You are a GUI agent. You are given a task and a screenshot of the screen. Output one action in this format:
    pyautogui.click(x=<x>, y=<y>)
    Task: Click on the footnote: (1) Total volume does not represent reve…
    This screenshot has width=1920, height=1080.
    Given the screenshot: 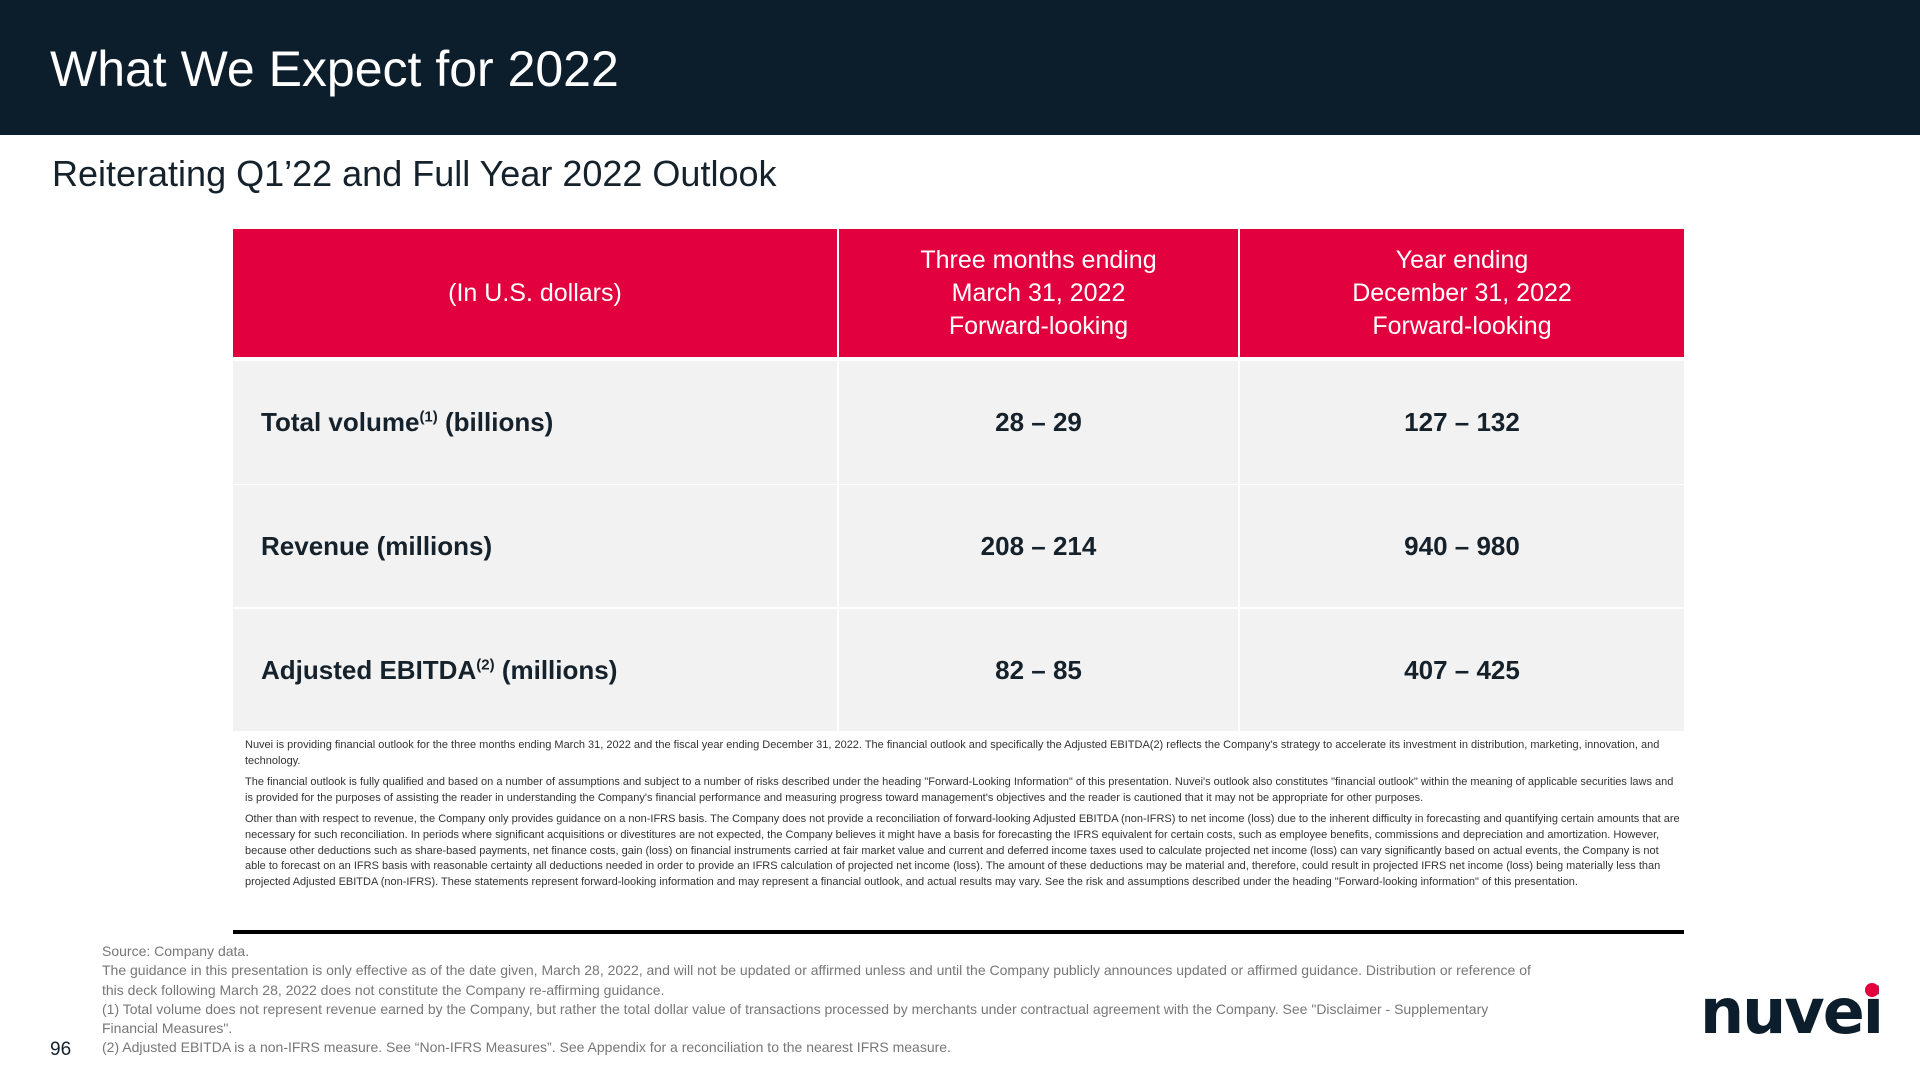 What is the action you would take?
    pyautogui.click(x=795, y=1018)
    